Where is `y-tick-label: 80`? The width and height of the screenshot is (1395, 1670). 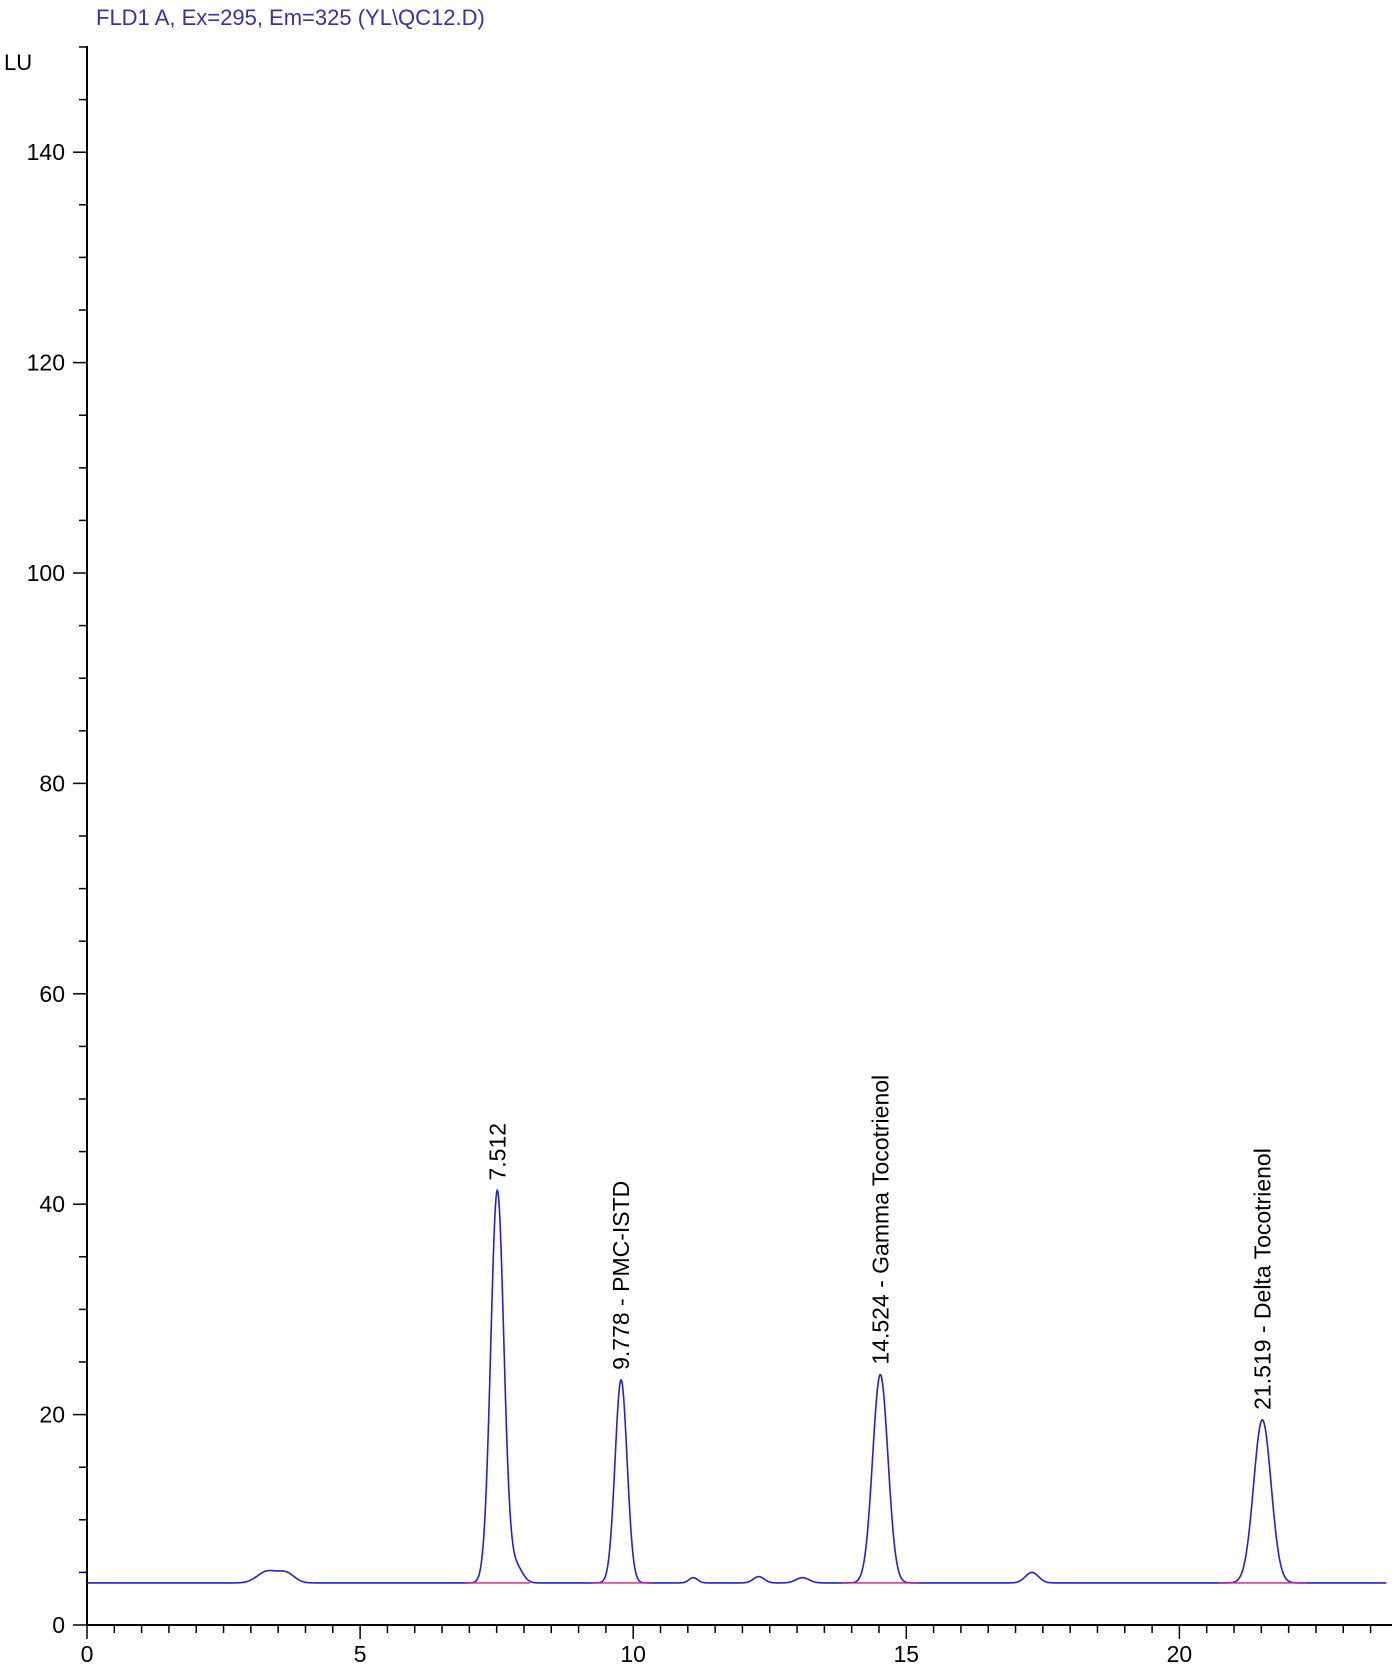
y-tick-label: 80 is located at coordinates (52, 783).